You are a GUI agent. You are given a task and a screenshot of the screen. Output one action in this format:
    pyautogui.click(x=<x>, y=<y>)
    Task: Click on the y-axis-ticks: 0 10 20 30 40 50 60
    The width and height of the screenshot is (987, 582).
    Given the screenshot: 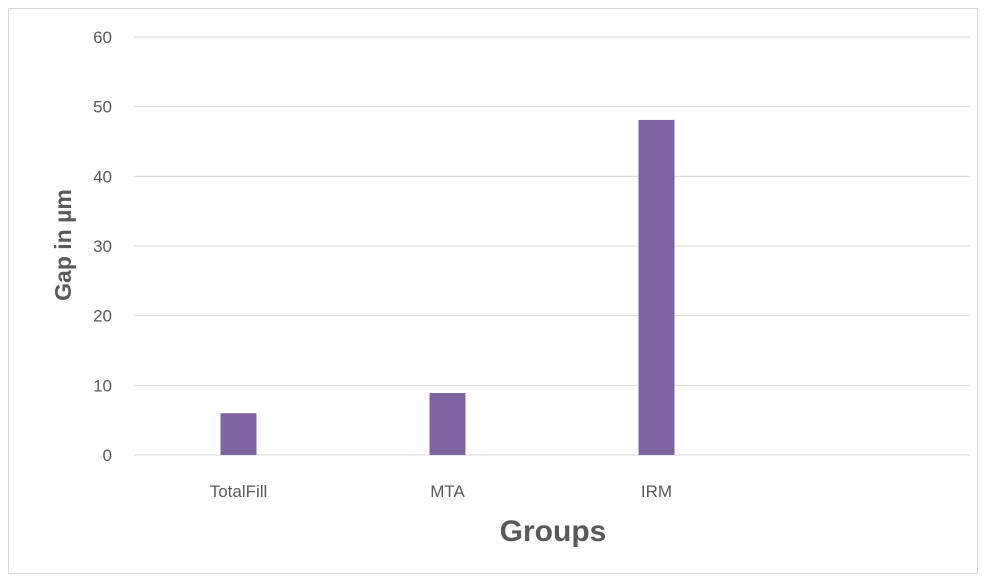 What is the action you would take?
    pyautogui.click(x=102, y=246)
    